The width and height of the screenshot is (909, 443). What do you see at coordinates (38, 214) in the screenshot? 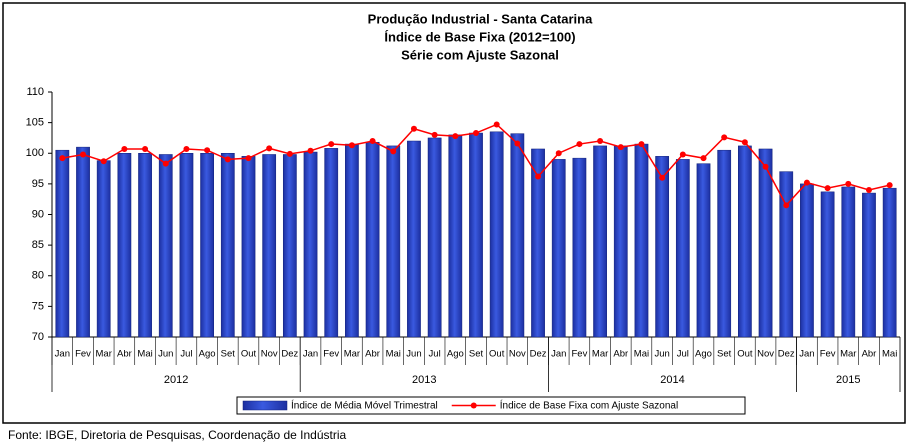
I see `y-tick-label: 90` at bounding box center [38, 214].